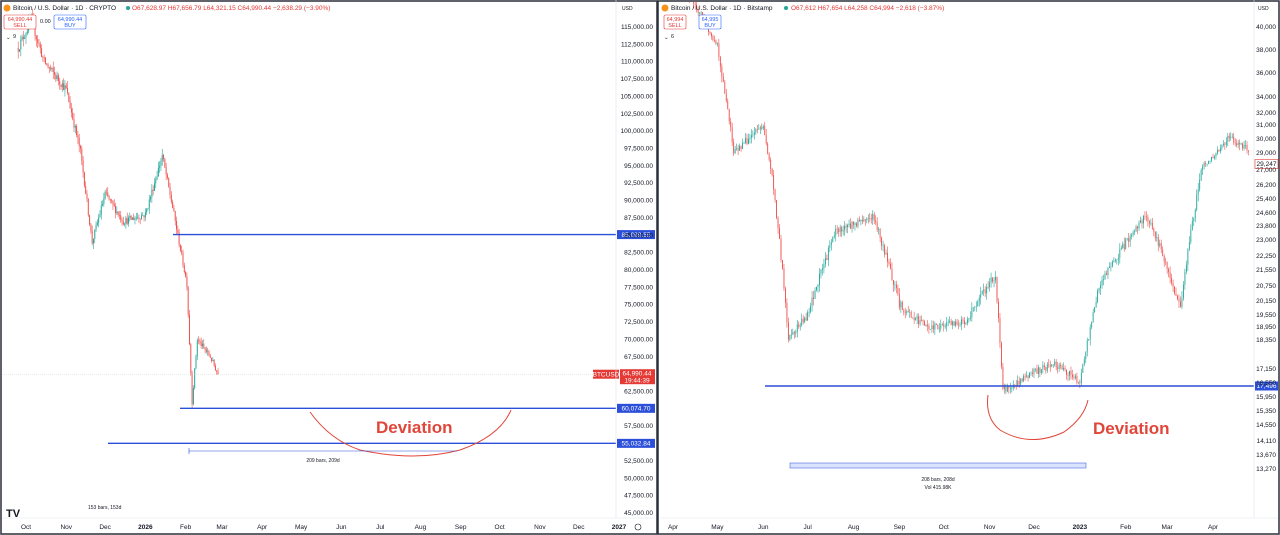 The image size is (1280, 535). What do you see at coordinates (1266, 369) in the screenshot?
I see `right-y-tick: 17,150` at bounding box center [1266, 369].